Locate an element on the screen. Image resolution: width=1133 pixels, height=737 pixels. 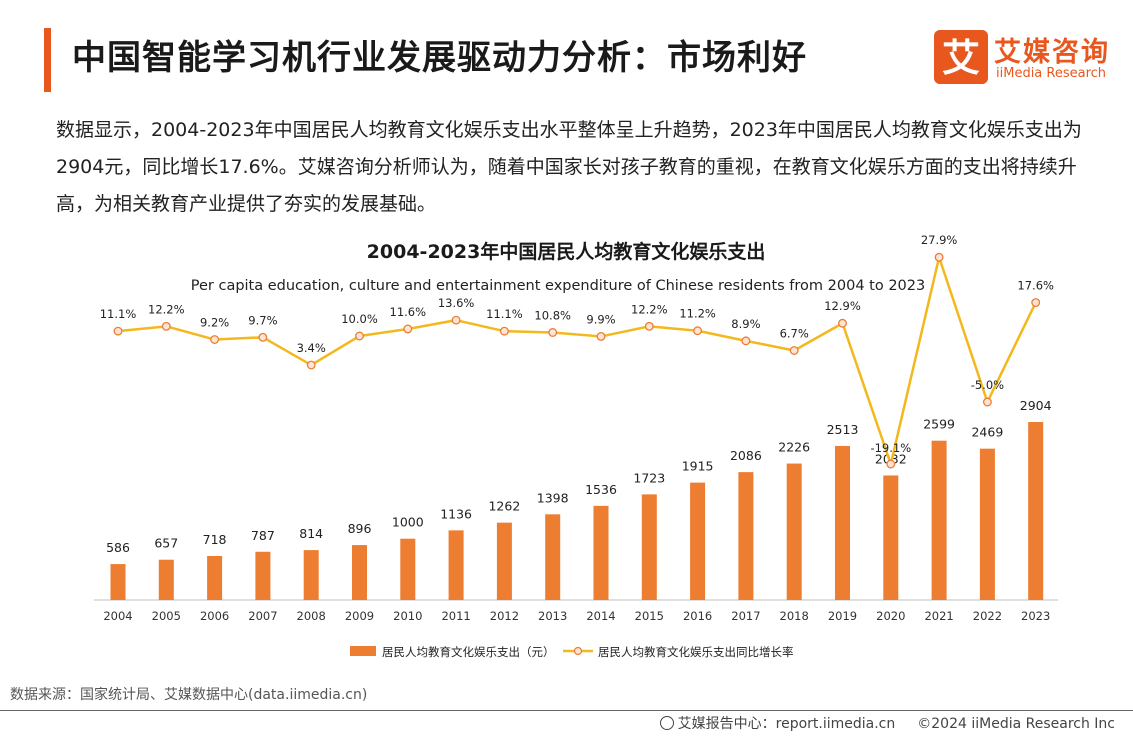
bar-label-2022: 2469 is located at coordinates (987, 432).